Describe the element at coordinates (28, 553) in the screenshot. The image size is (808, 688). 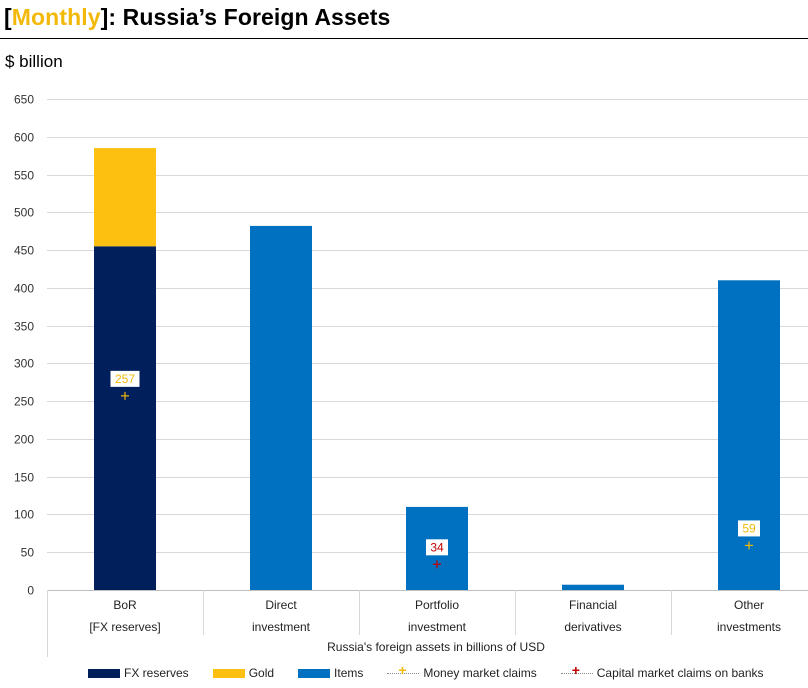
I see `y-tick-label: 50` at that location.